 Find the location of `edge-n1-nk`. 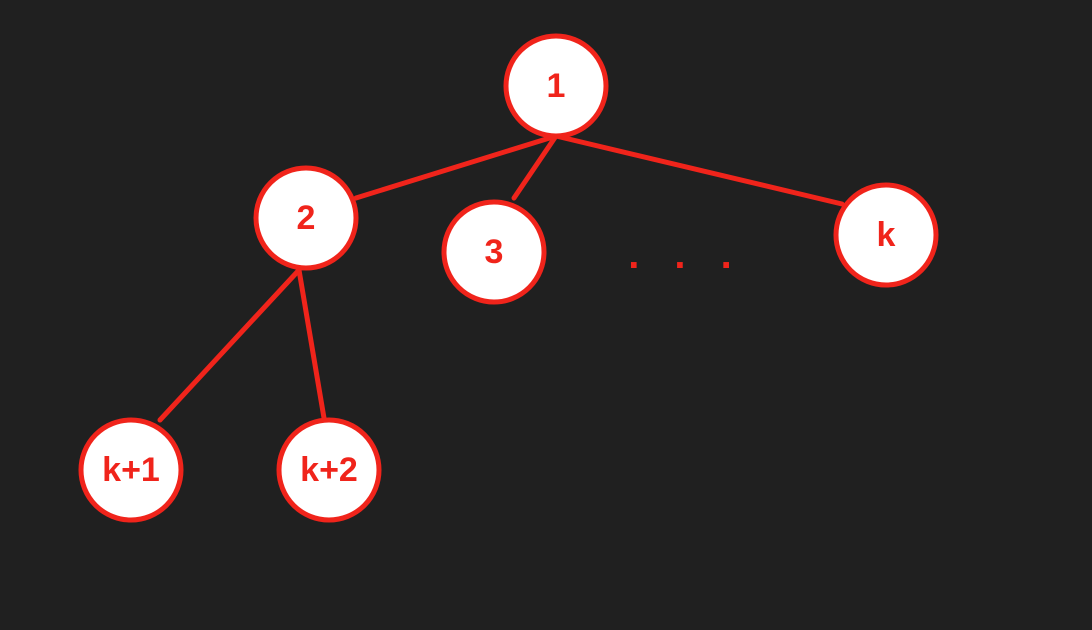

edge-n1-nk is located at coordinates (699, 170).